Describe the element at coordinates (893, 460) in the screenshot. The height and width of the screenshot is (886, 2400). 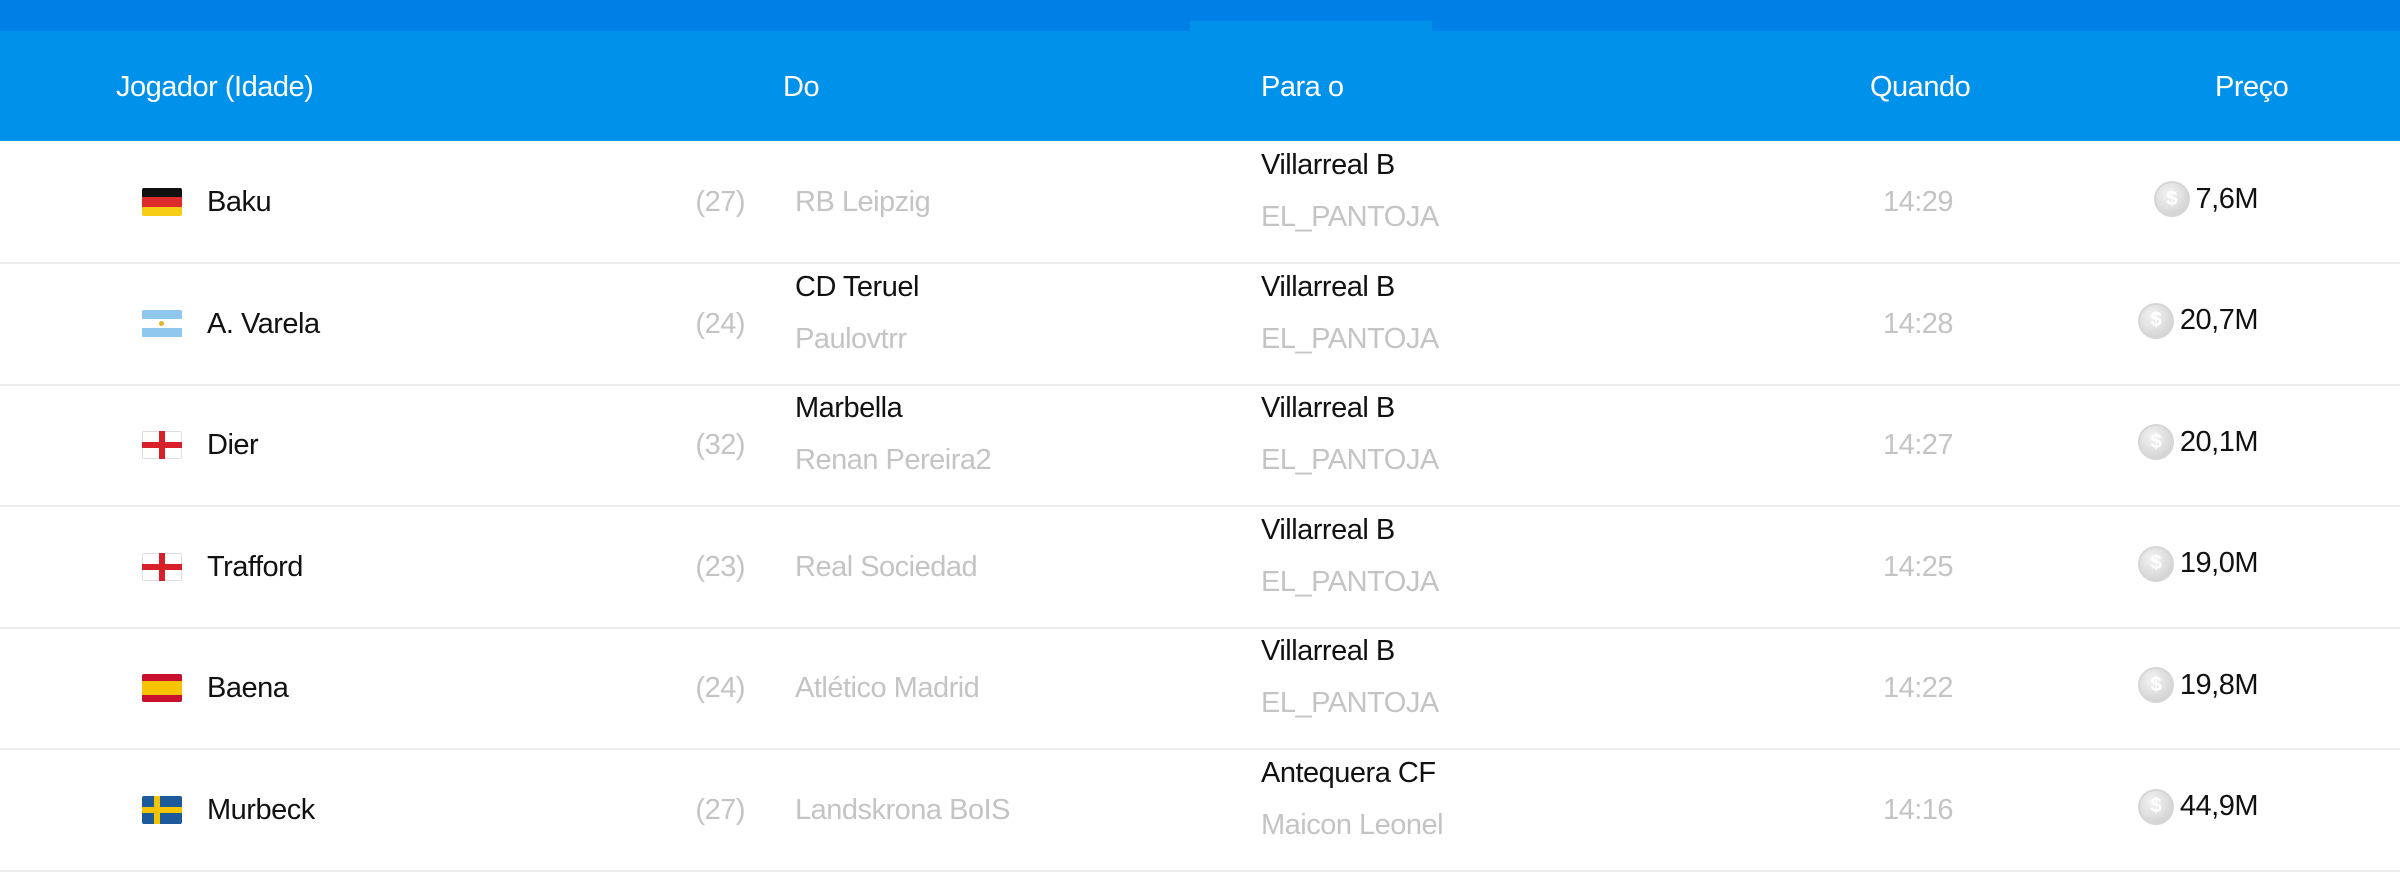
I see `from-user: Renan Pereira2` at that location.